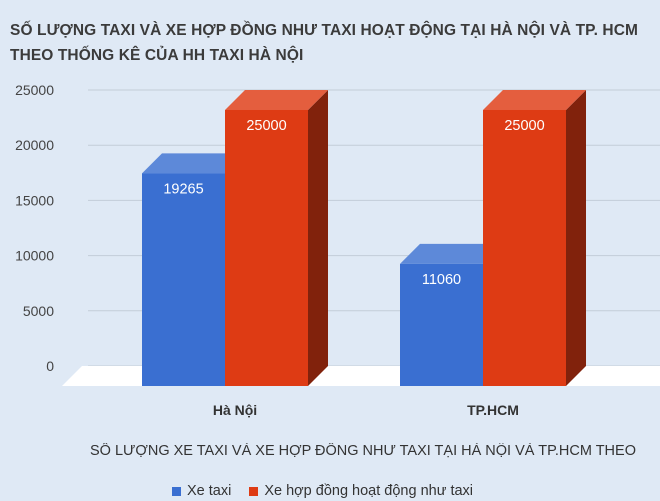  I want to click on legend-item-taxi: Xe taxi, so click(201, 491).